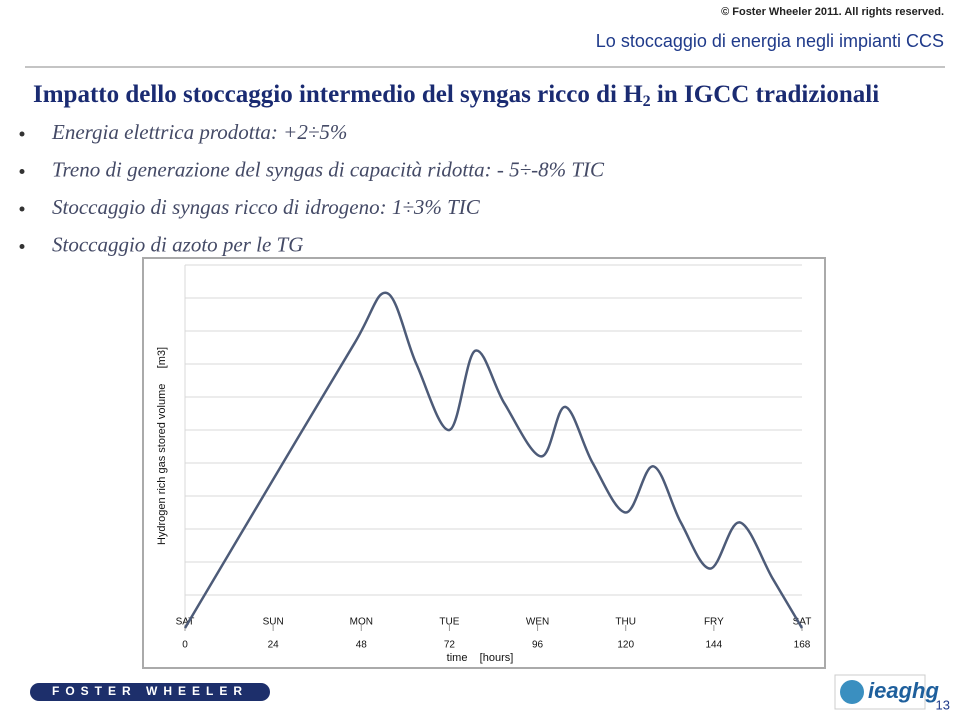 The width and height of the screenshot is (960, 721). What do you see at coordinates (361, 622) in the screenshot?
I see `day-label: MON` at bounding box center [361, 622].